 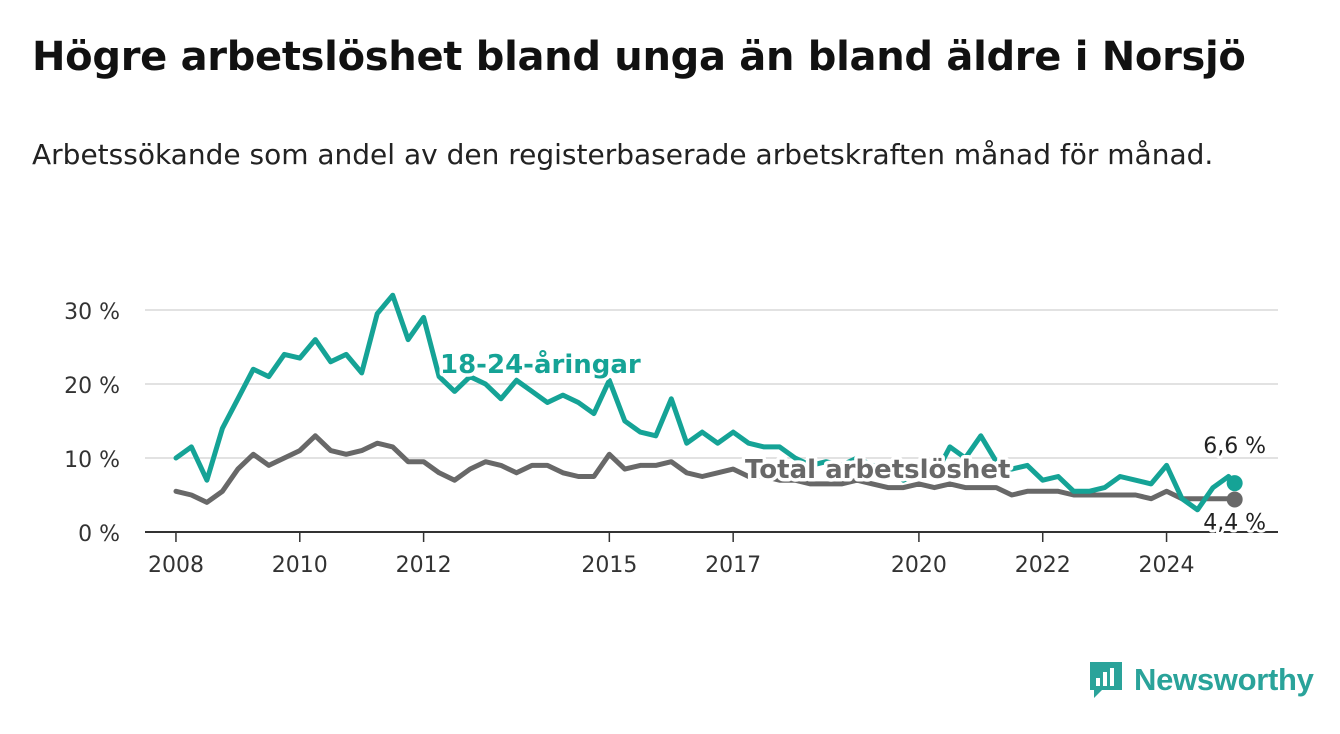 I want to click on x-tick-label: 2012, so click(x=424, y=565).